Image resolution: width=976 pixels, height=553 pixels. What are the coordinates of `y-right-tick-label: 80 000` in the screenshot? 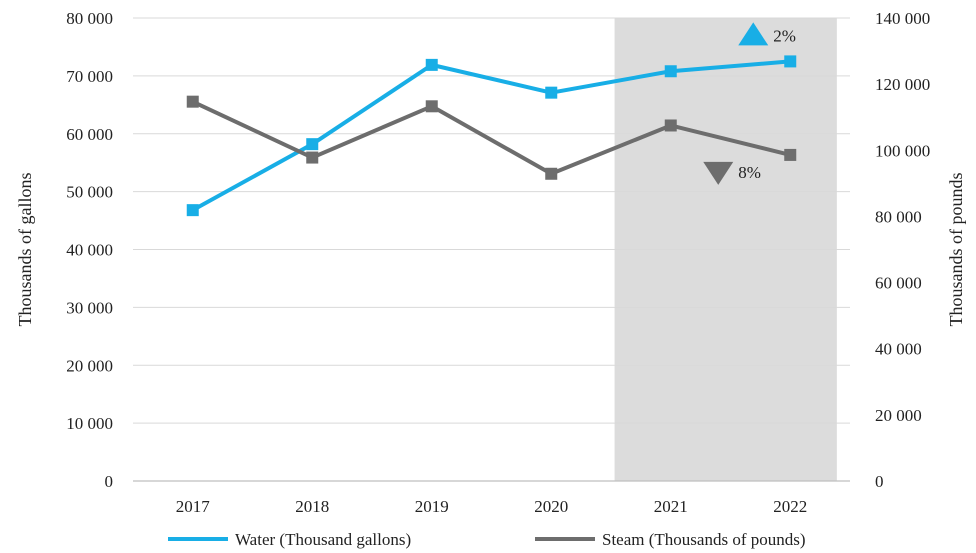 It's located at (898, 216).